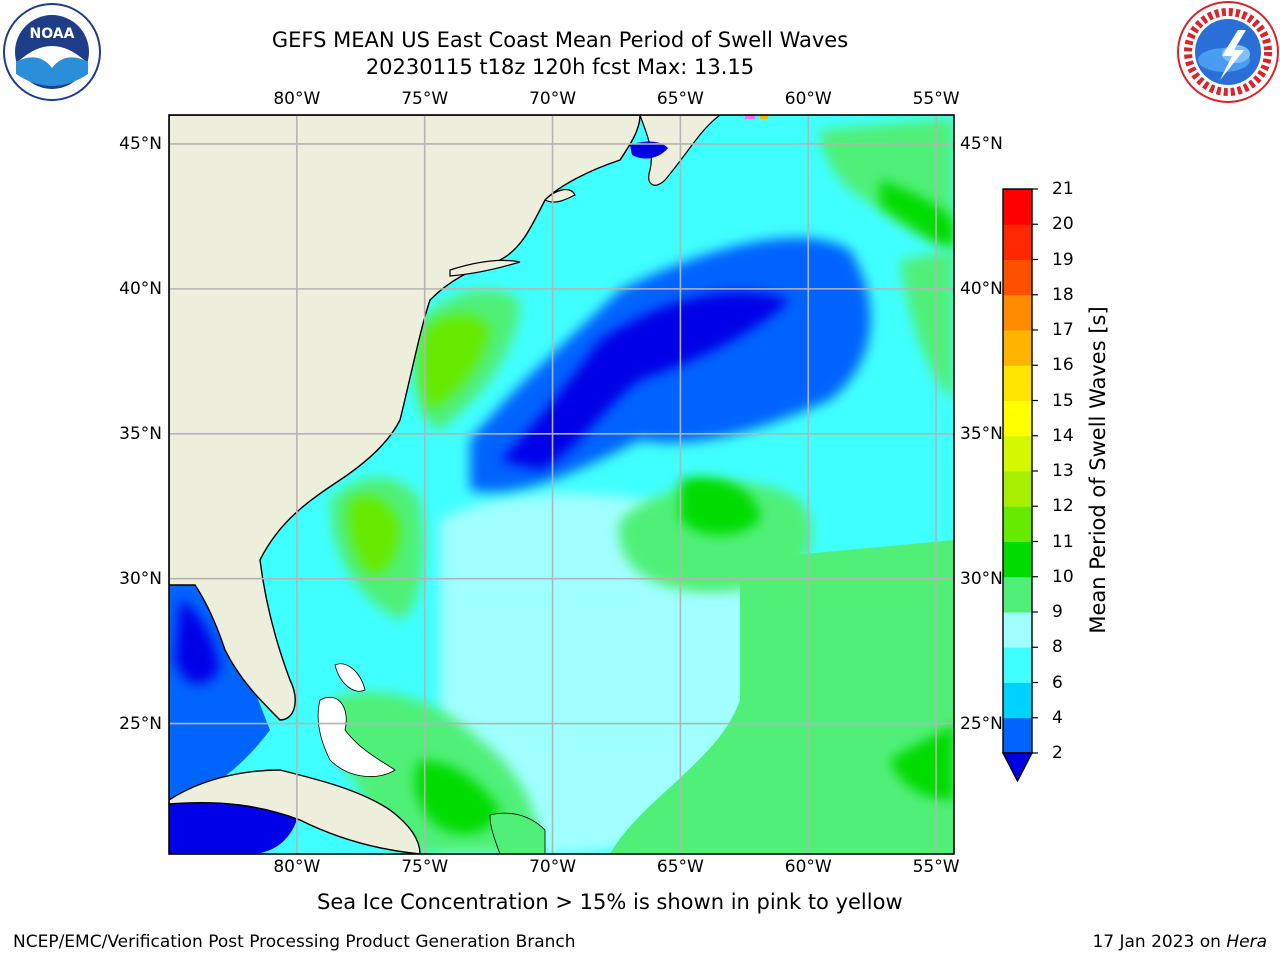 The height and width of the screenshot is (960, 1280). I want to click on lon-label-top: 55°W, so click(936, 99).